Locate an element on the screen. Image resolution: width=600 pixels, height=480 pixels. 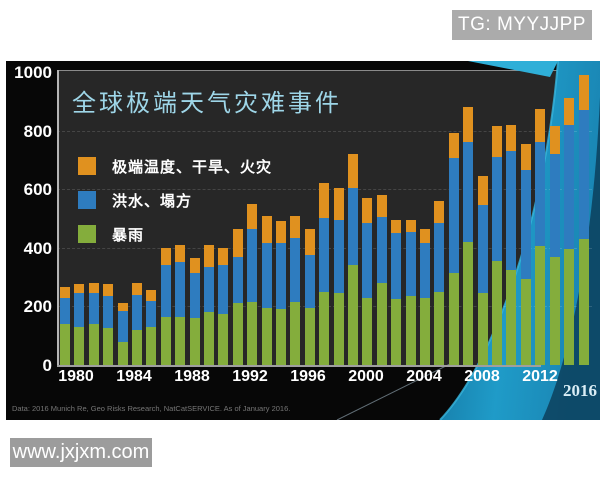
bar-1994 is located at coordinates (266, 290).